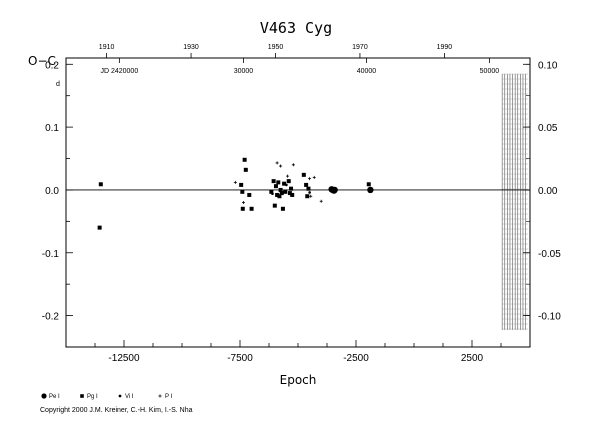 This screenshot has height=425, width=590. Describe the element at coordinates (367, 71) in the screenshot. I see `top-jd-label: 40000` at that location.